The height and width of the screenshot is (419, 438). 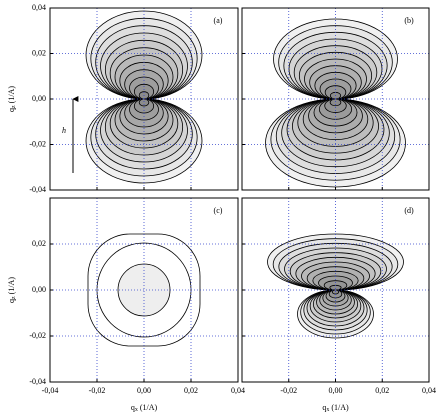 I want to click on panel-label: (c), so click(x=218, y=210).